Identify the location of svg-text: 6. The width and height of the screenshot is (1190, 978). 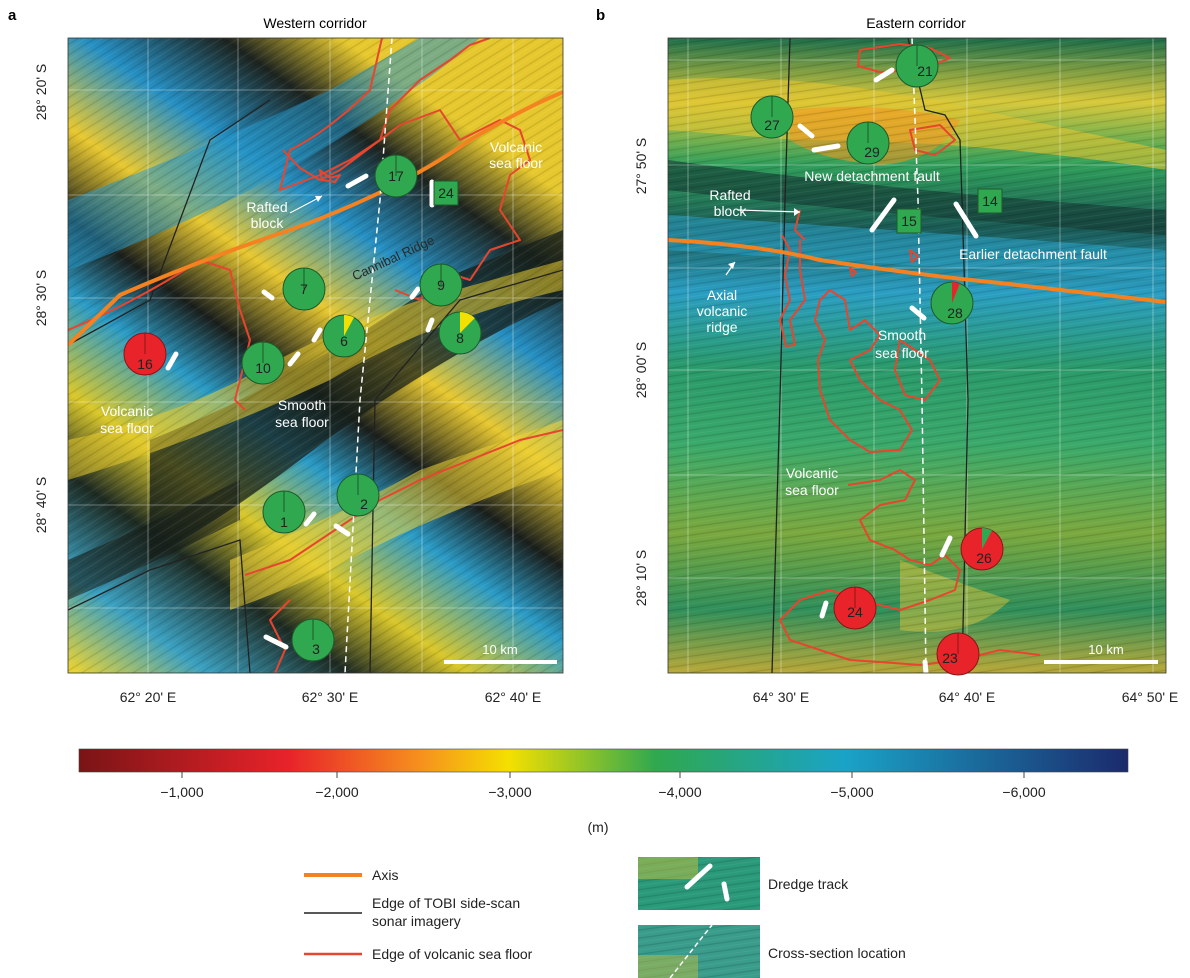
(344, 341).